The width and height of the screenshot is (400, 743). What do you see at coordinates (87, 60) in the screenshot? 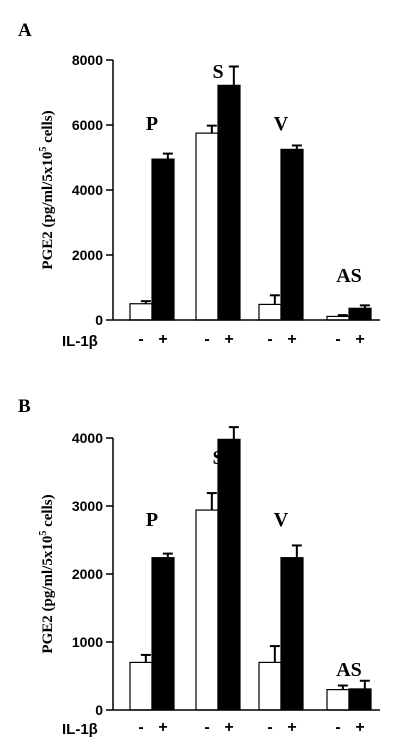
I see `y-tick-label: 8000` at bounding box center [87, 60].